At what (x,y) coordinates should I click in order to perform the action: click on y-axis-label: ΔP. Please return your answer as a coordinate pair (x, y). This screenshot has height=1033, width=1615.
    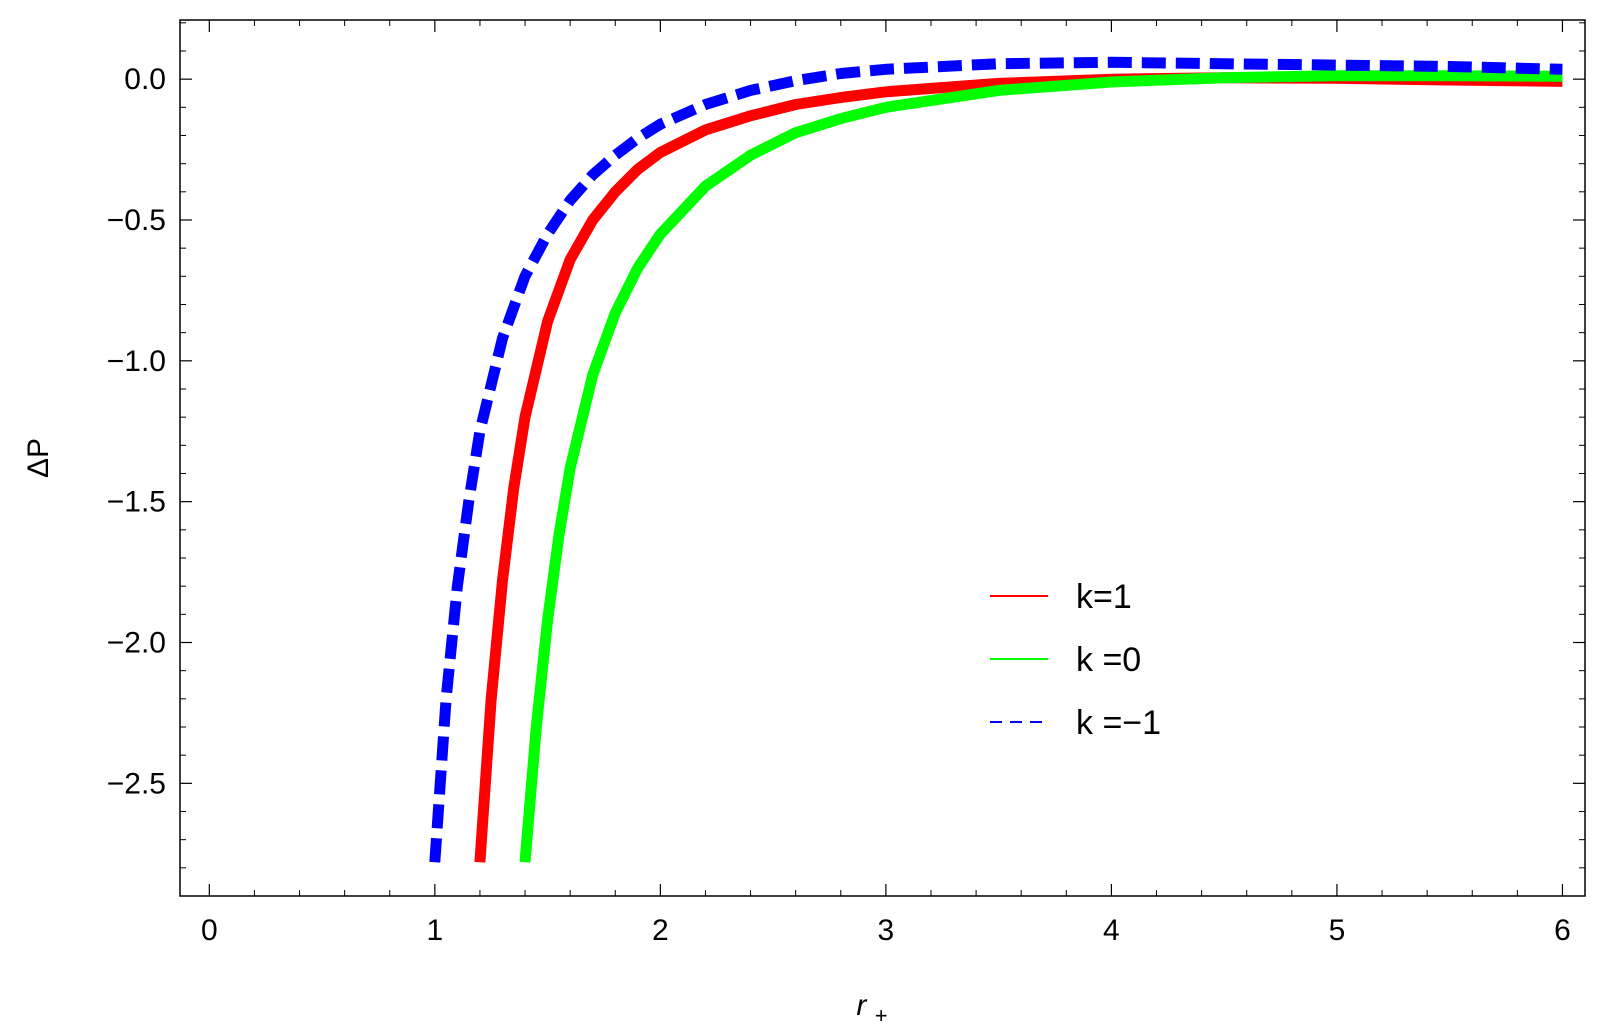
    Looking at the image, I should click on (38, 458).